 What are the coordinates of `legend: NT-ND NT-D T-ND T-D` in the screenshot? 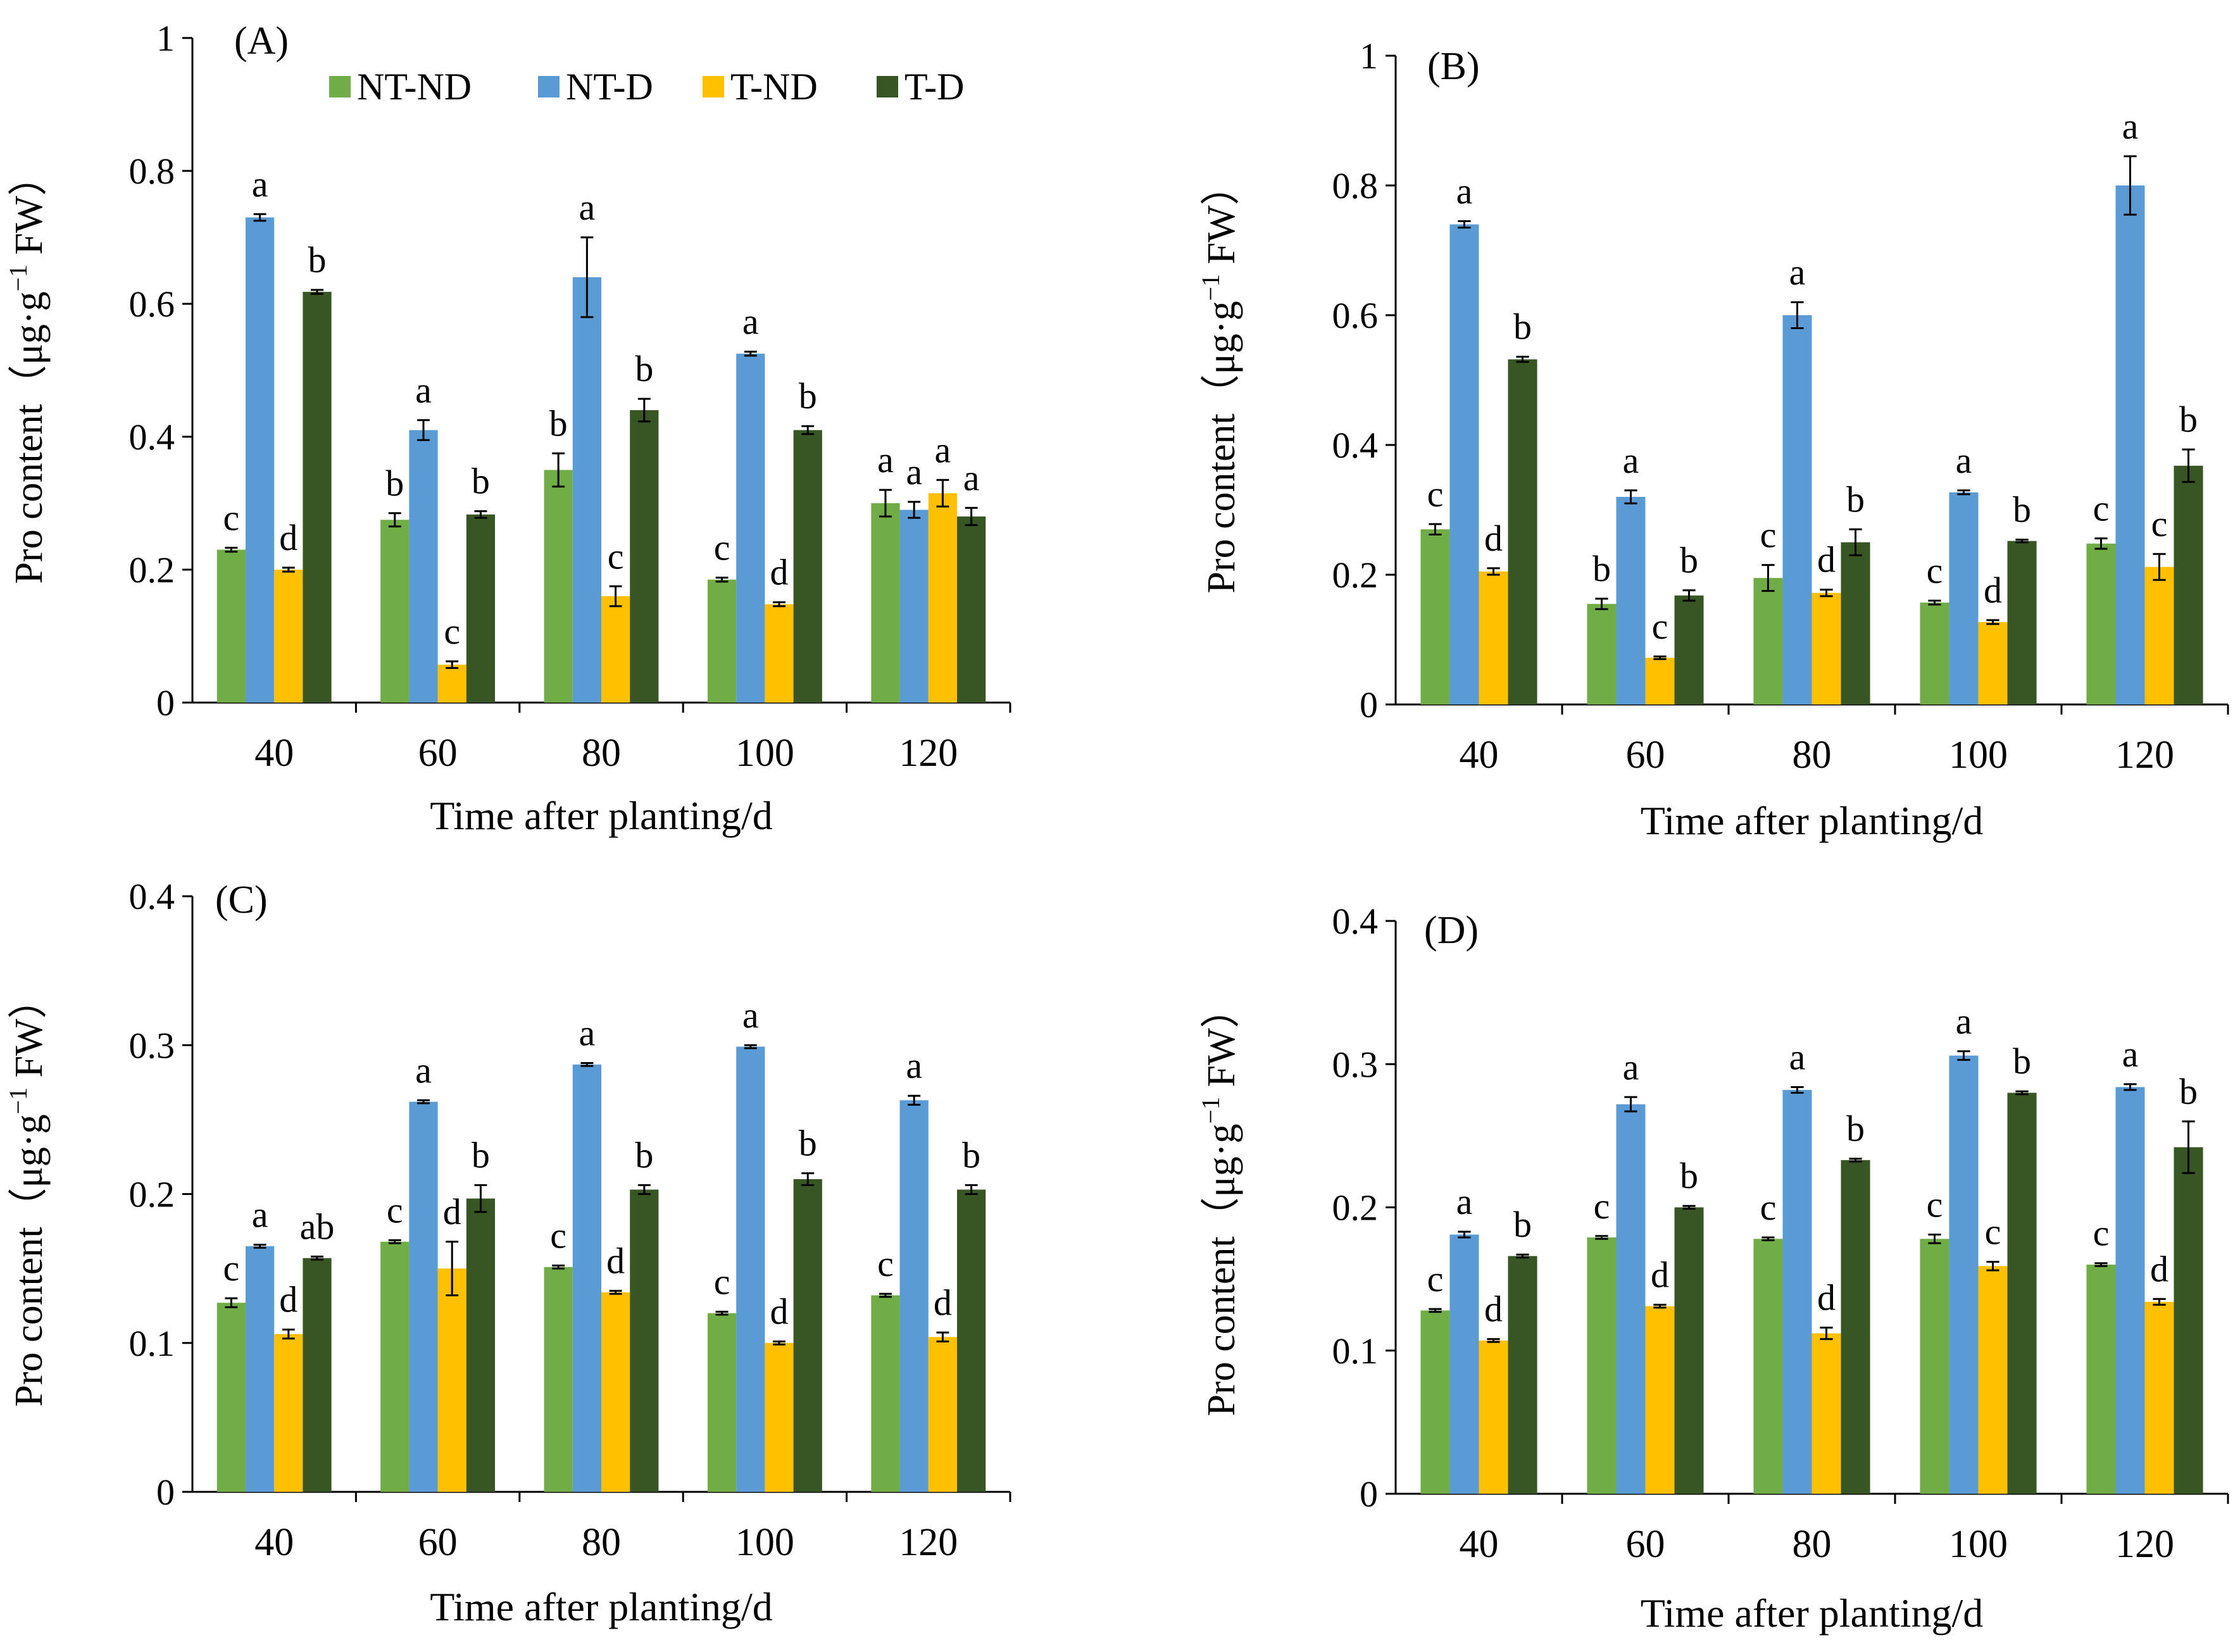 It's located at (646, 87).